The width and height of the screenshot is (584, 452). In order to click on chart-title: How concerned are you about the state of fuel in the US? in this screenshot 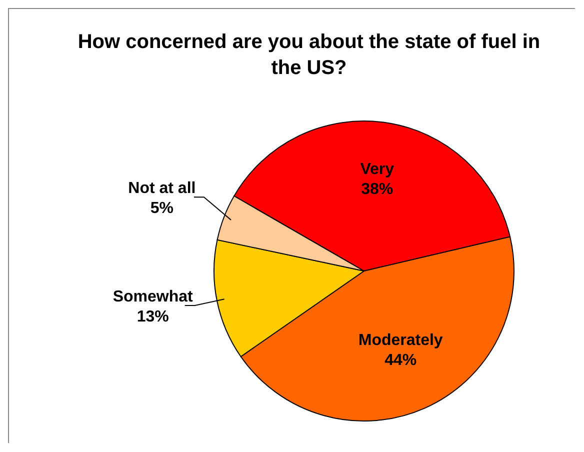, I will do `click(309, 55)`.